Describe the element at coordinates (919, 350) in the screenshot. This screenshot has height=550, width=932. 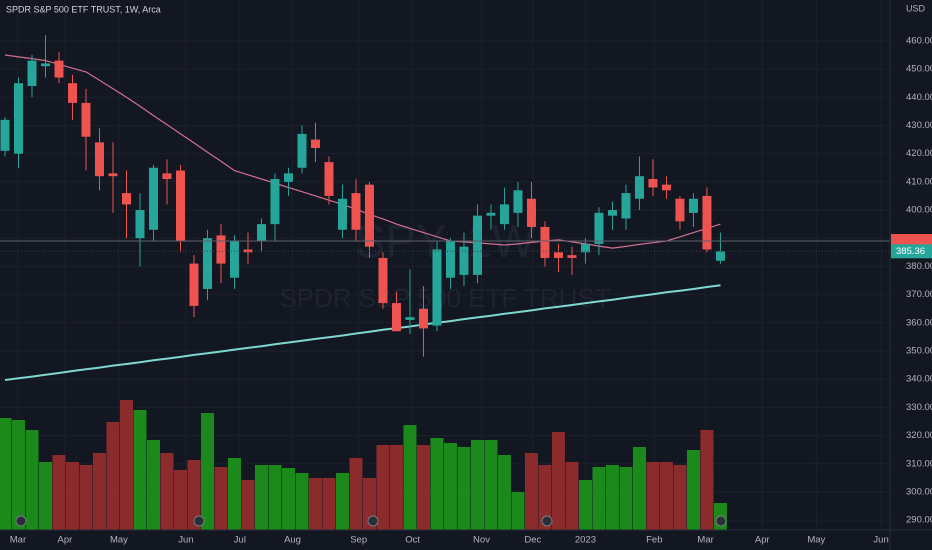
I see `y-tick-label: 350.00` at that location.